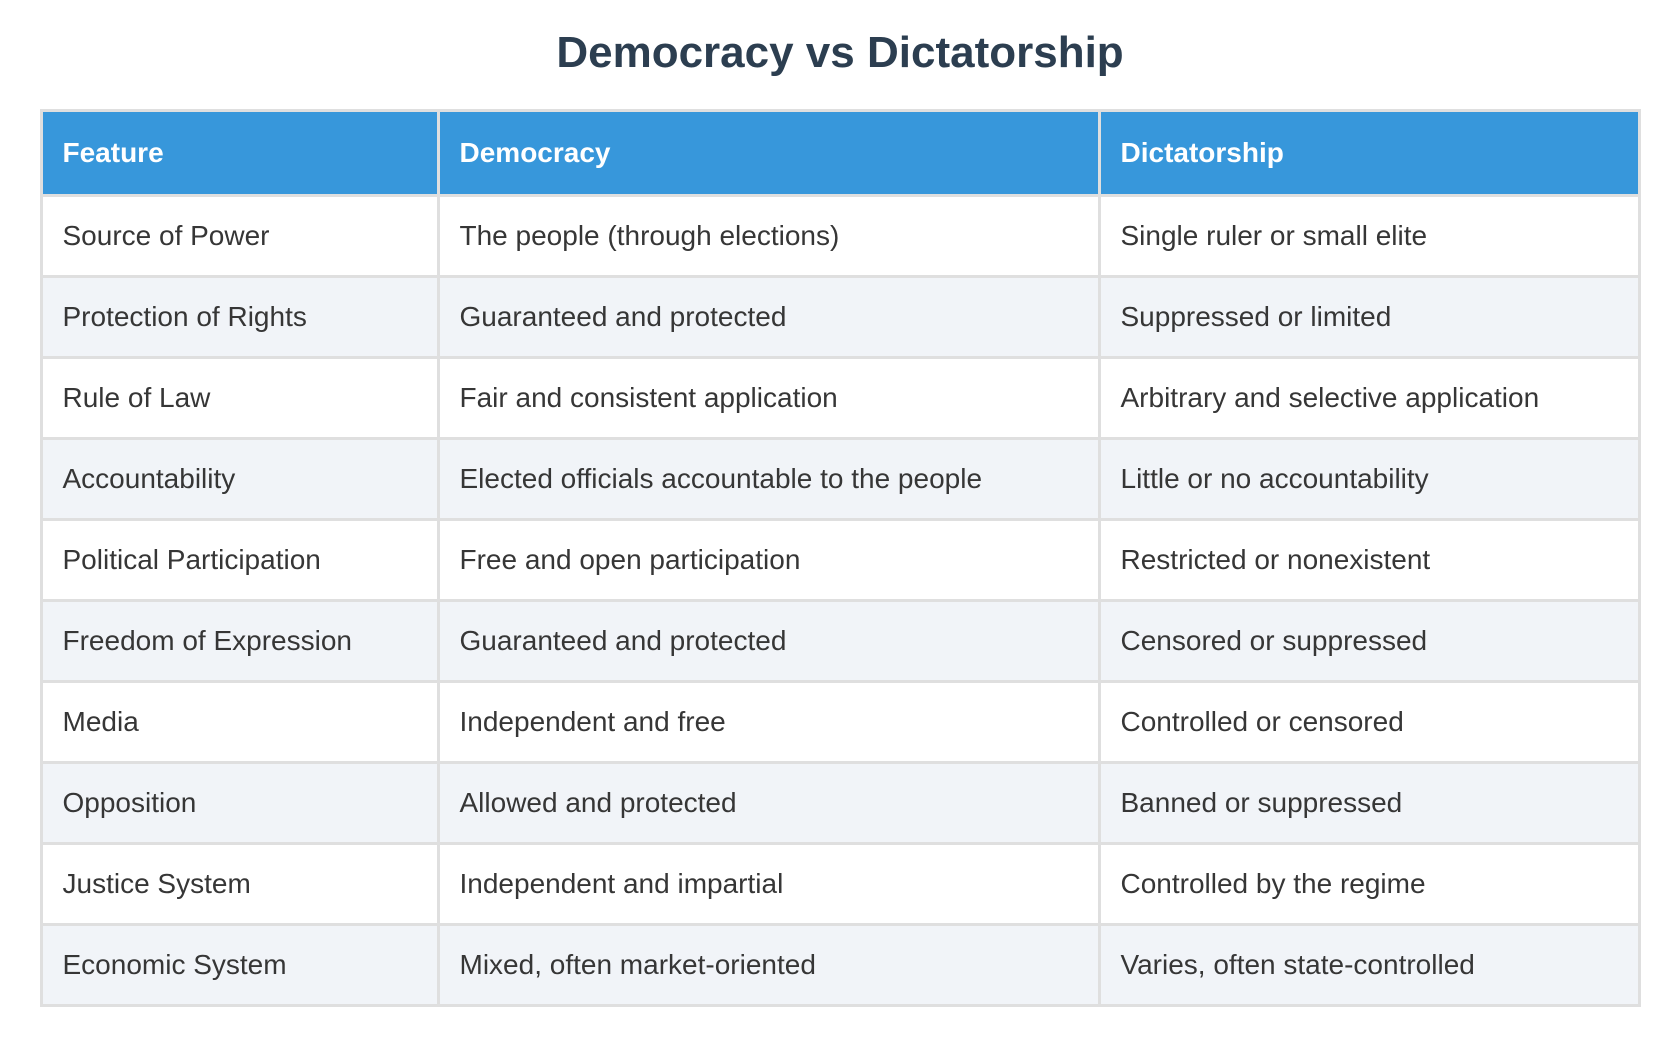  What do you see at coordinates (768, 559) in the screenshot?
I see `democracy-cell: Free and open participation` at bounding box center [768, 559].